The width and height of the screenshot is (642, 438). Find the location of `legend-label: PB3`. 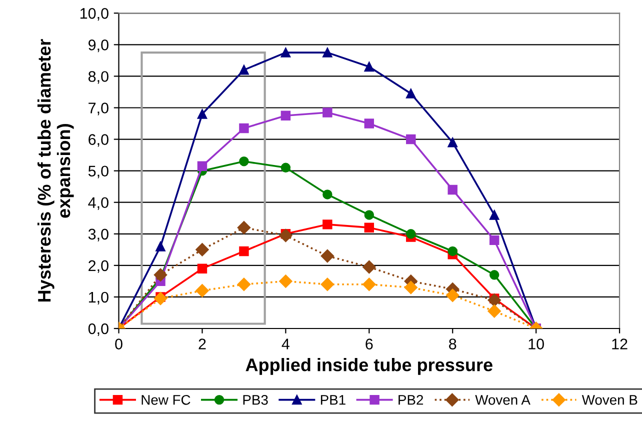

legend-label: PB3 is located at coordinates (255, 399).